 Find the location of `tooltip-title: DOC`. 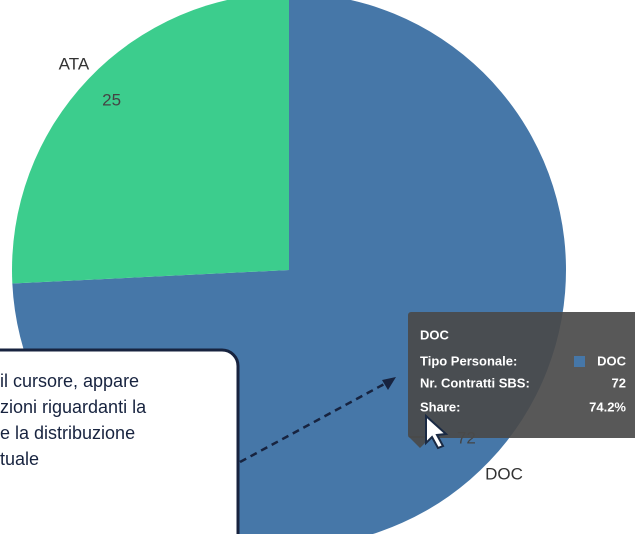

tooltip-title: DOC is located at coordinates (435, 334).